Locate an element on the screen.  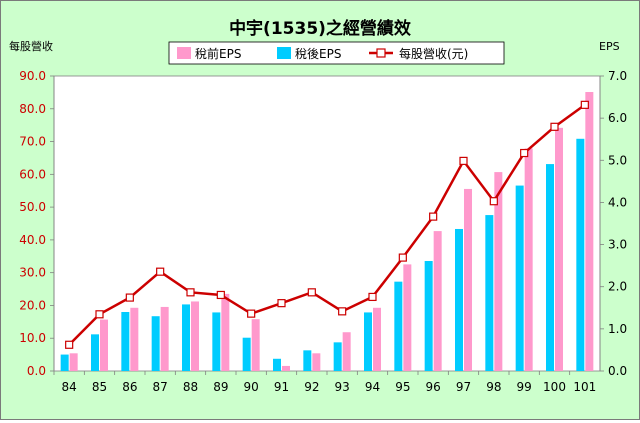
x-tick-label: 99 is located at coordinates (524, 387).